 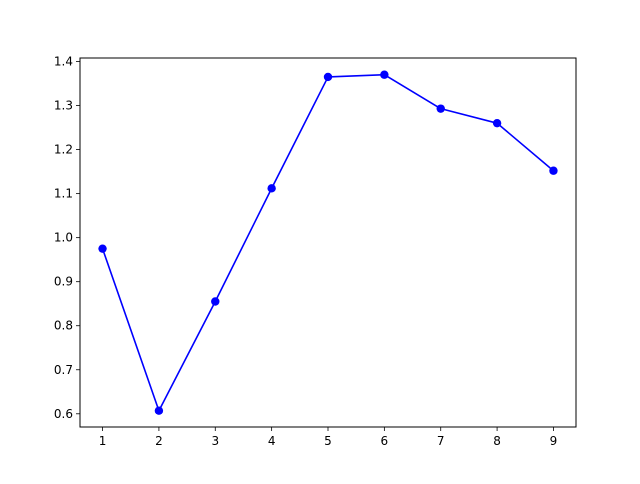 What do you see at coordinates (63, 62) in the screenshot?
I see `y-tick-label: 1.4` at bounding box center [63, 62].